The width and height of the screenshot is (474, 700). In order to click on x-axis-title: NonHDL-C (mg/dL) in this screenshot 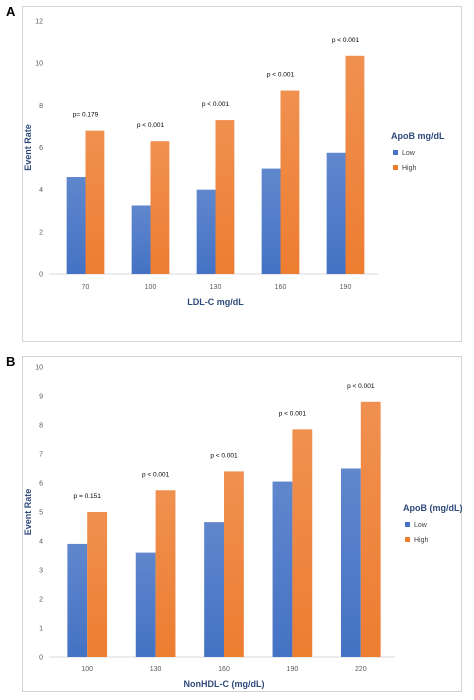, I will do `click(224, 684)`.